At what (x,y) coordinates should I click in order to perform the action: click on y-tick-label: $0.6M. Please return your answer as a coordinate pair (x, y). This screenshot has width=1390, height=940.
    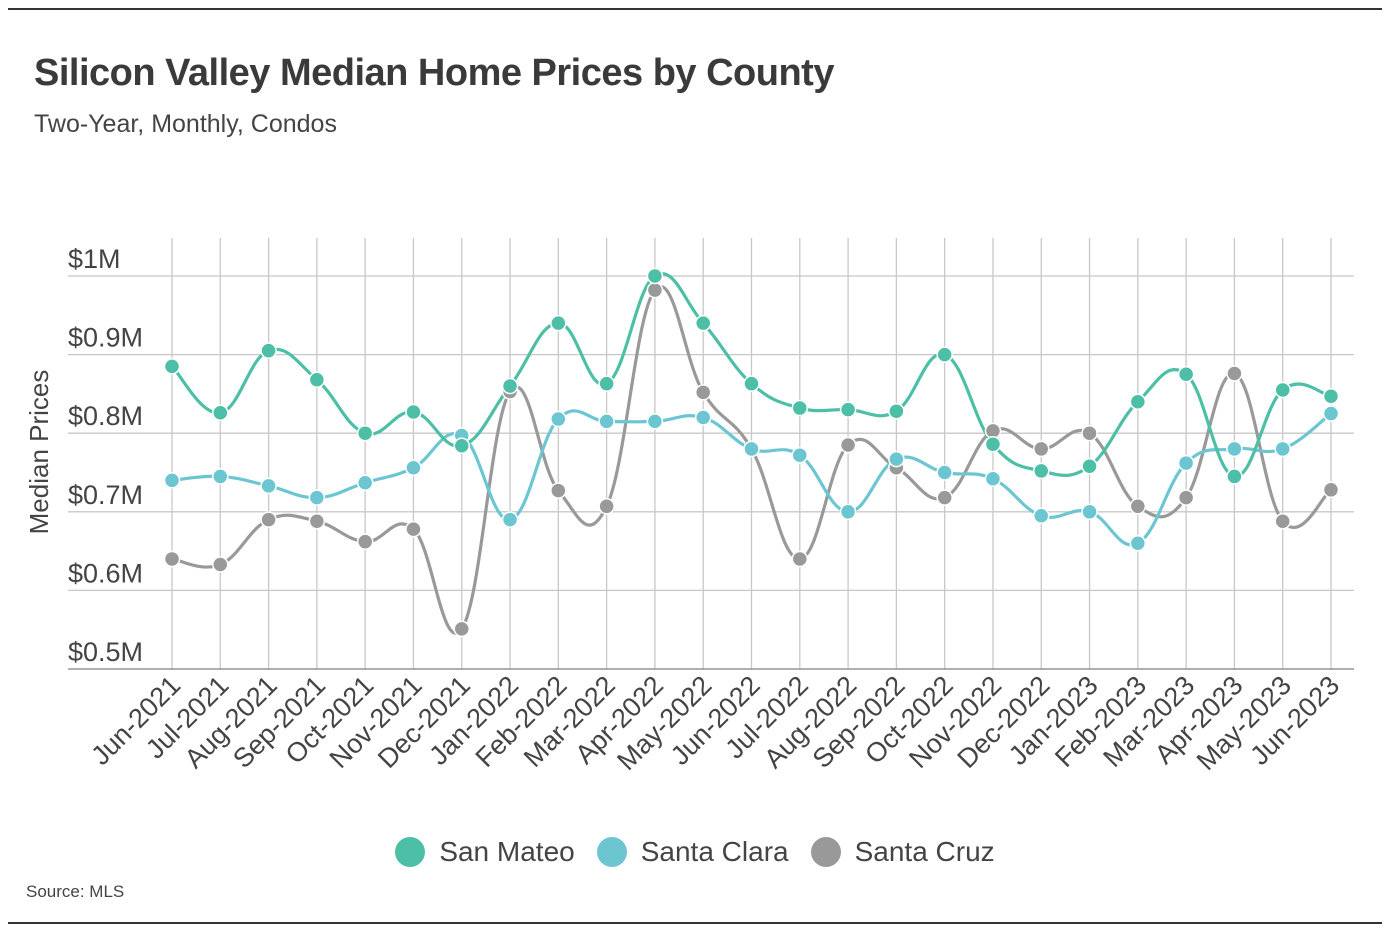
    Looking at the image, I should click on (105, 573).